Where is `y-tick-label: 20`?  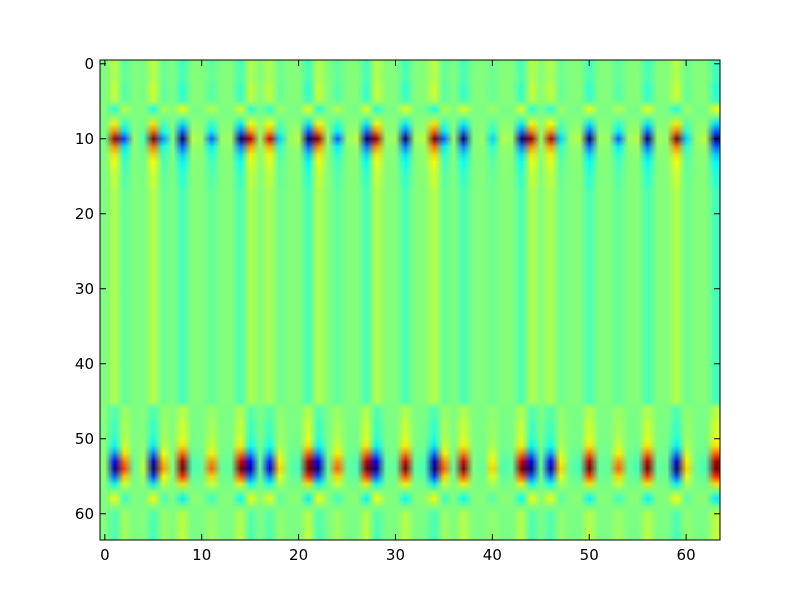
y-tick-label: 20 is located at coordinates (84, 214).